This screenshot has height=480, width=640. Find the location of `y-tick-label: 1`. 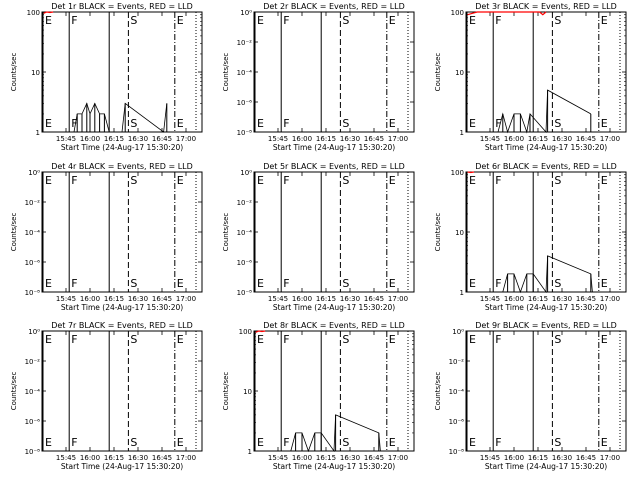

y-tick-label: 1 is located at coordinates (38, 133).